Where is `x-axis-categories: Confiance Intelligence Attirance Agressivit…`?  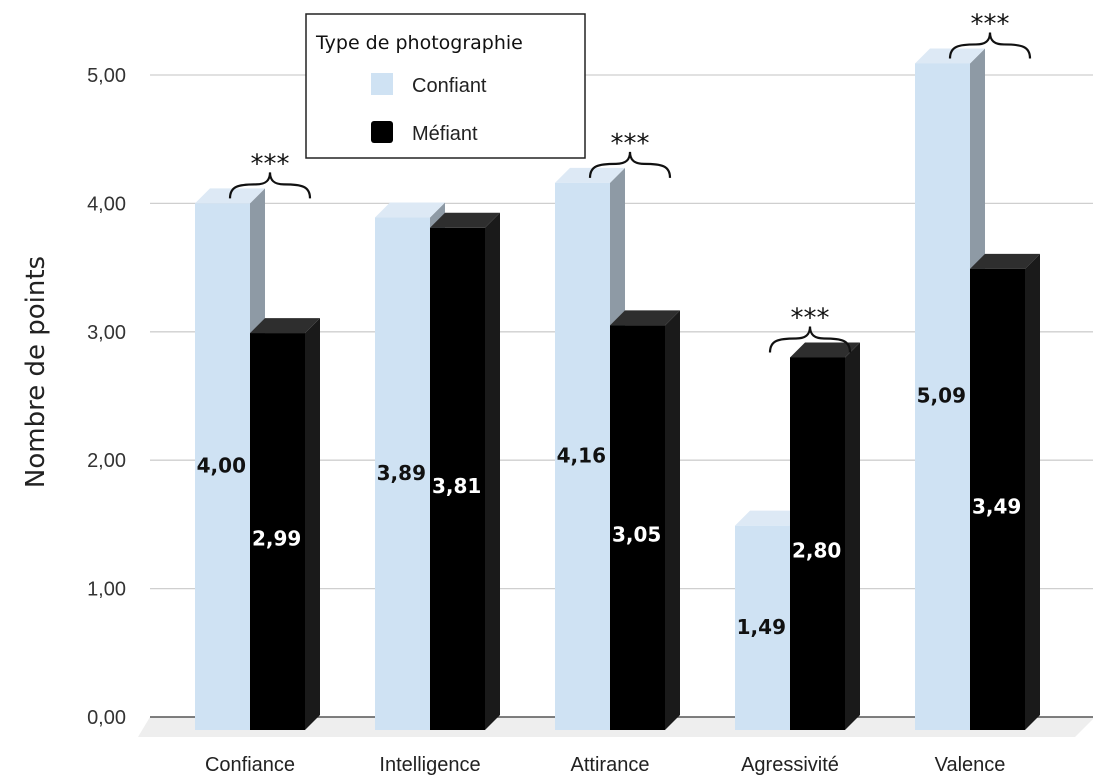 x-axis-categories: Confiance Intelligence Attirance Agressivit… is located at coordinates (605, 765).